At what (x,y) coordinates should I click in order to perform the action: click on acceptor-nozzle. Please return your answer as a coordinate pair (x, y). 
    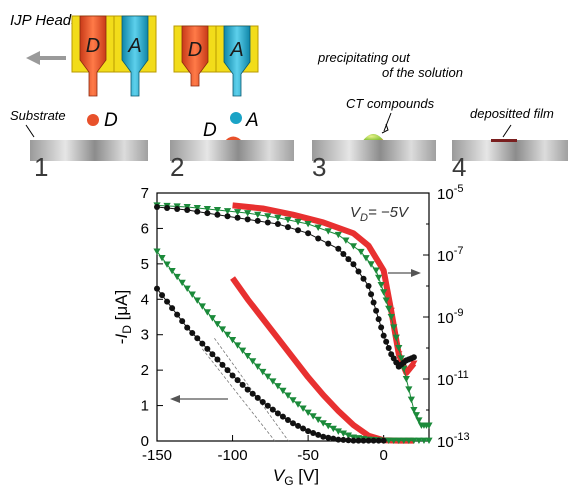
    Looking at the image, I should click on (135, 56).